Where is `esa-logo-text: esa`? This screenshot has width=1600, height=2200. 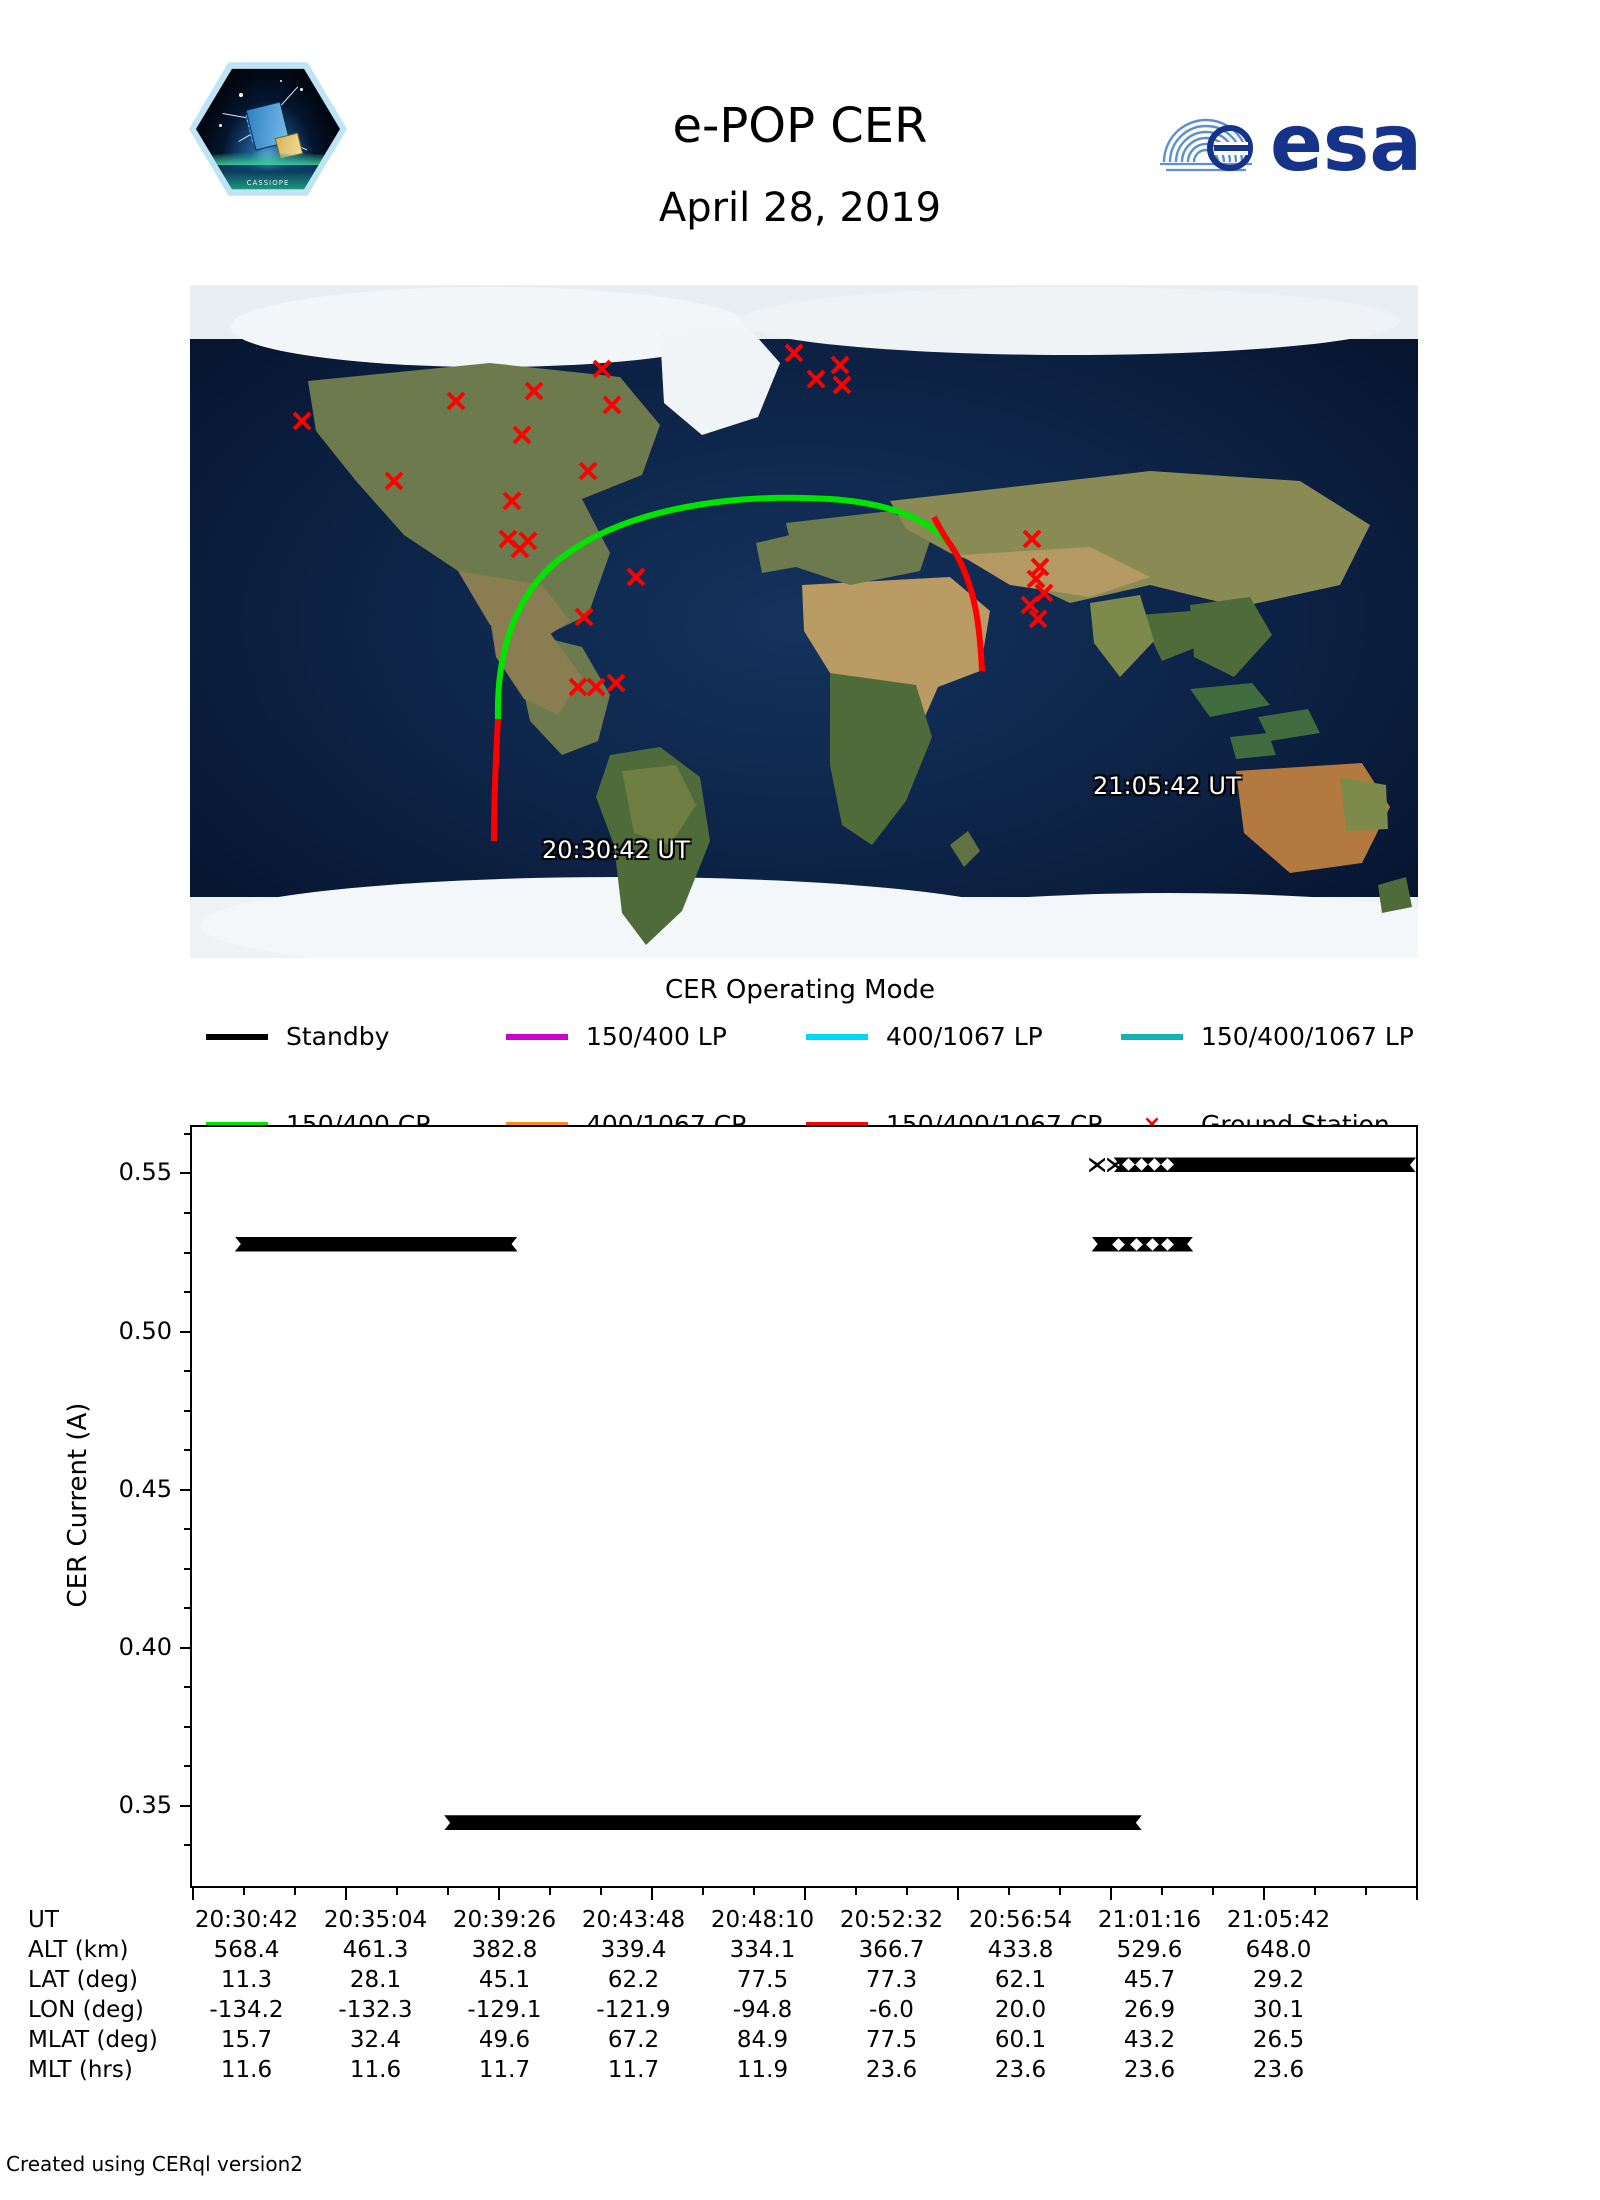 esa-logo-text: esa is located at coordinates (1346, 138).